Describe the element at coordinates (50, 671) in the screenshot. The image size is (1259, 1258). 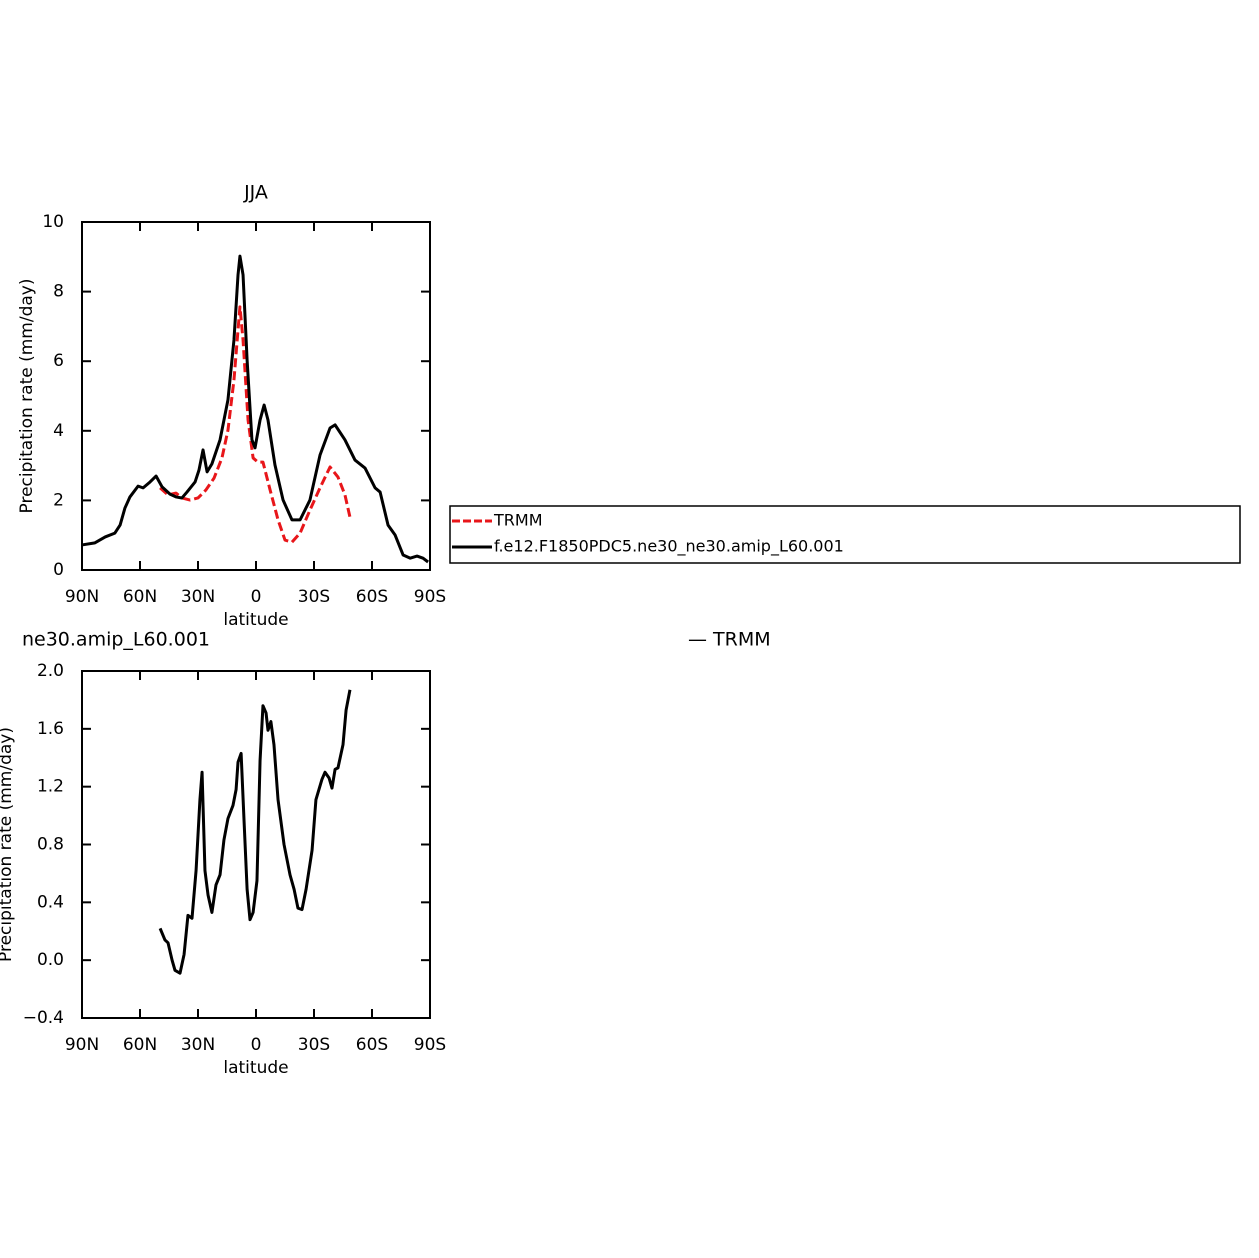
I see `y-tick-label: 2.0` at that location.